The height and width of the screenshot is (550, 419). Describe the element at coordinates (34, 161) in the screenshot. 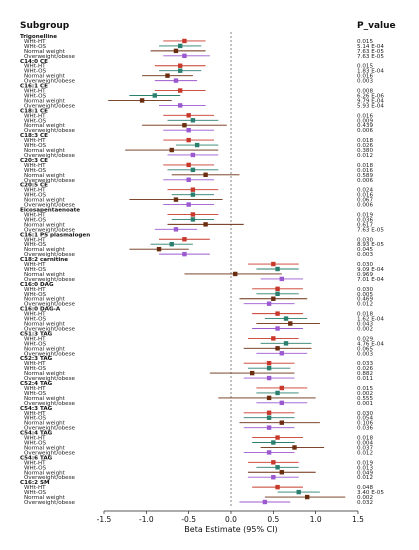

I see `group-label: C20:3 CE` at that location.